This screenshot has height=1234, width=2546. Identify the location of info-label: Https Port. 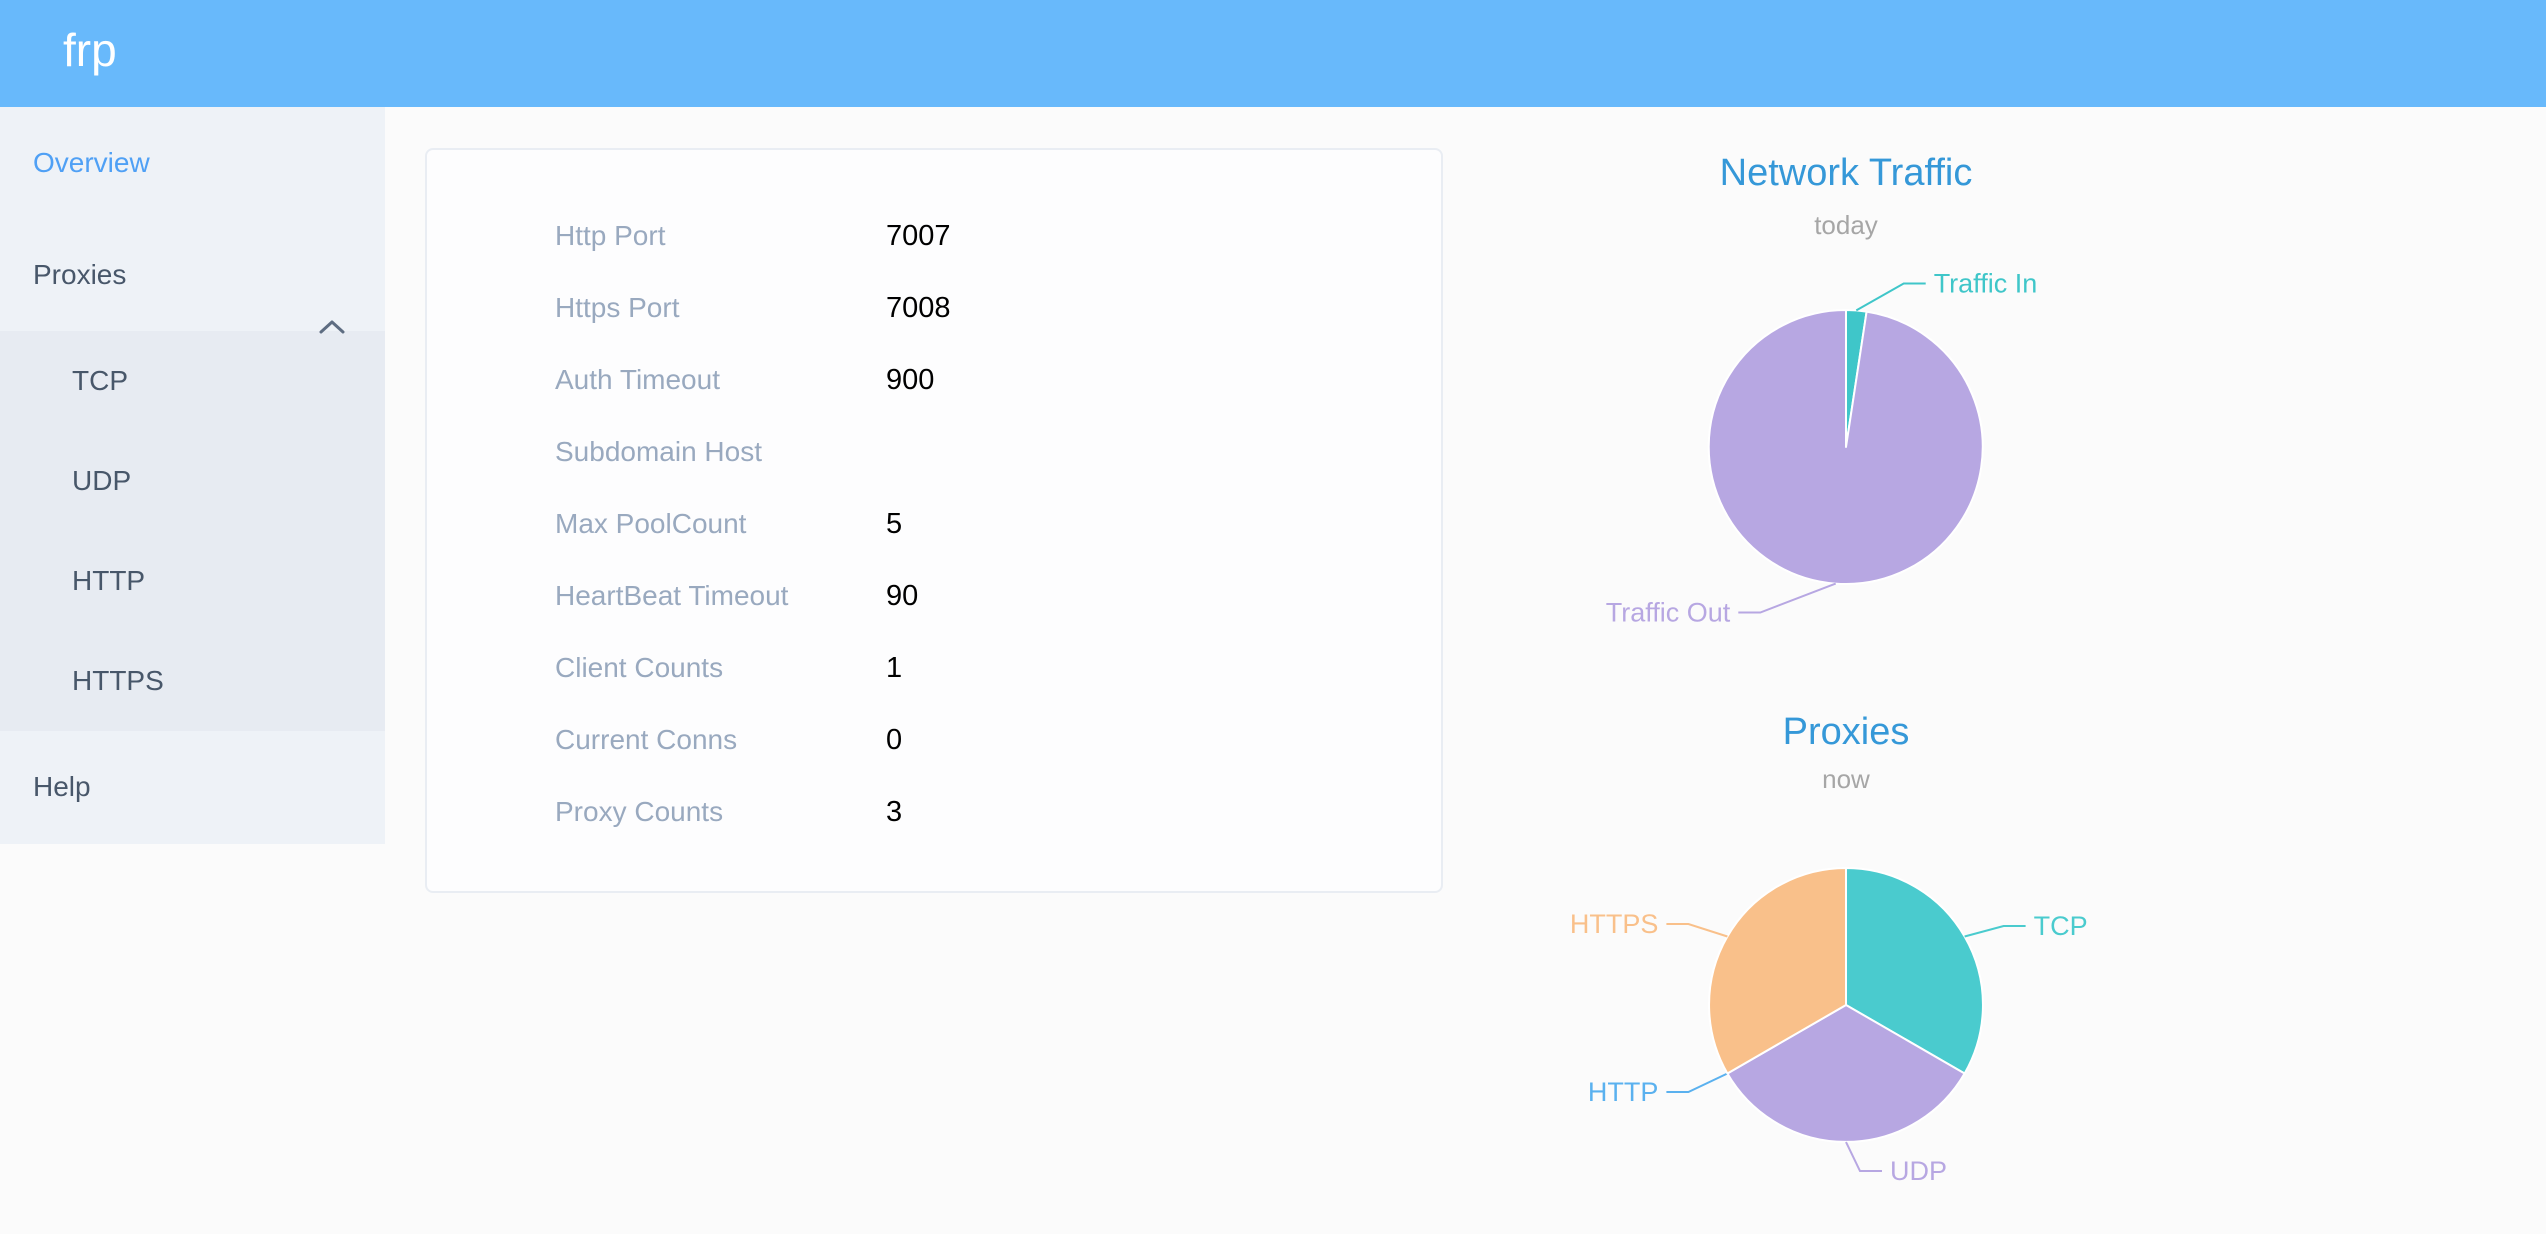
(617, 307).